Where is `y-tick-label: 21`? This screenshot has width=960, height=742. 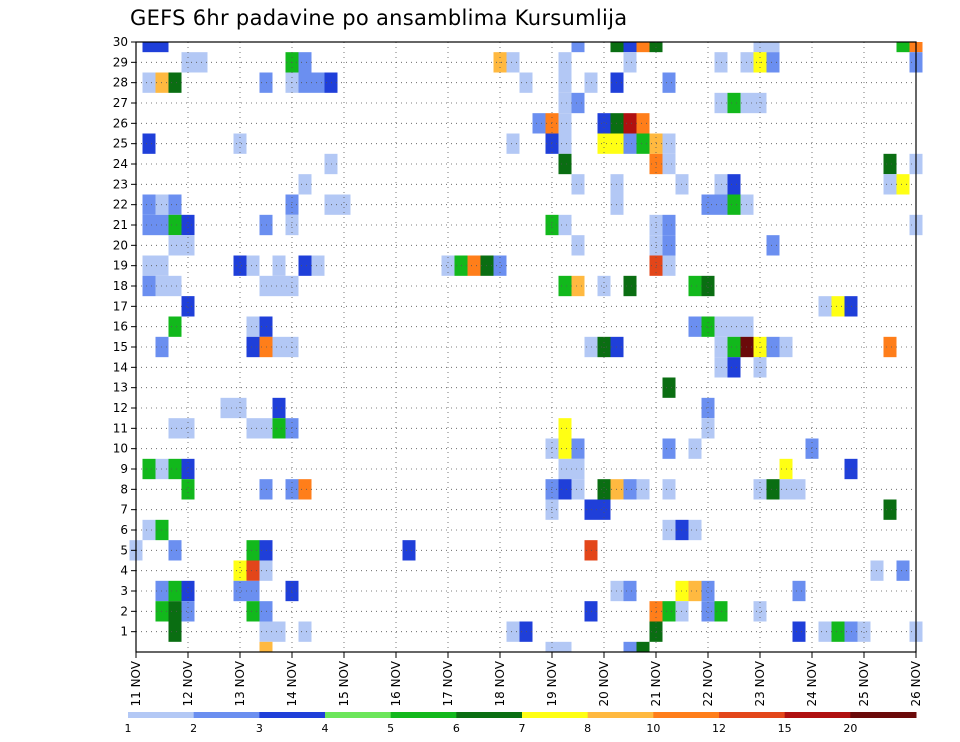 y-tick-label: 21 is located at coordinates (120, 225).